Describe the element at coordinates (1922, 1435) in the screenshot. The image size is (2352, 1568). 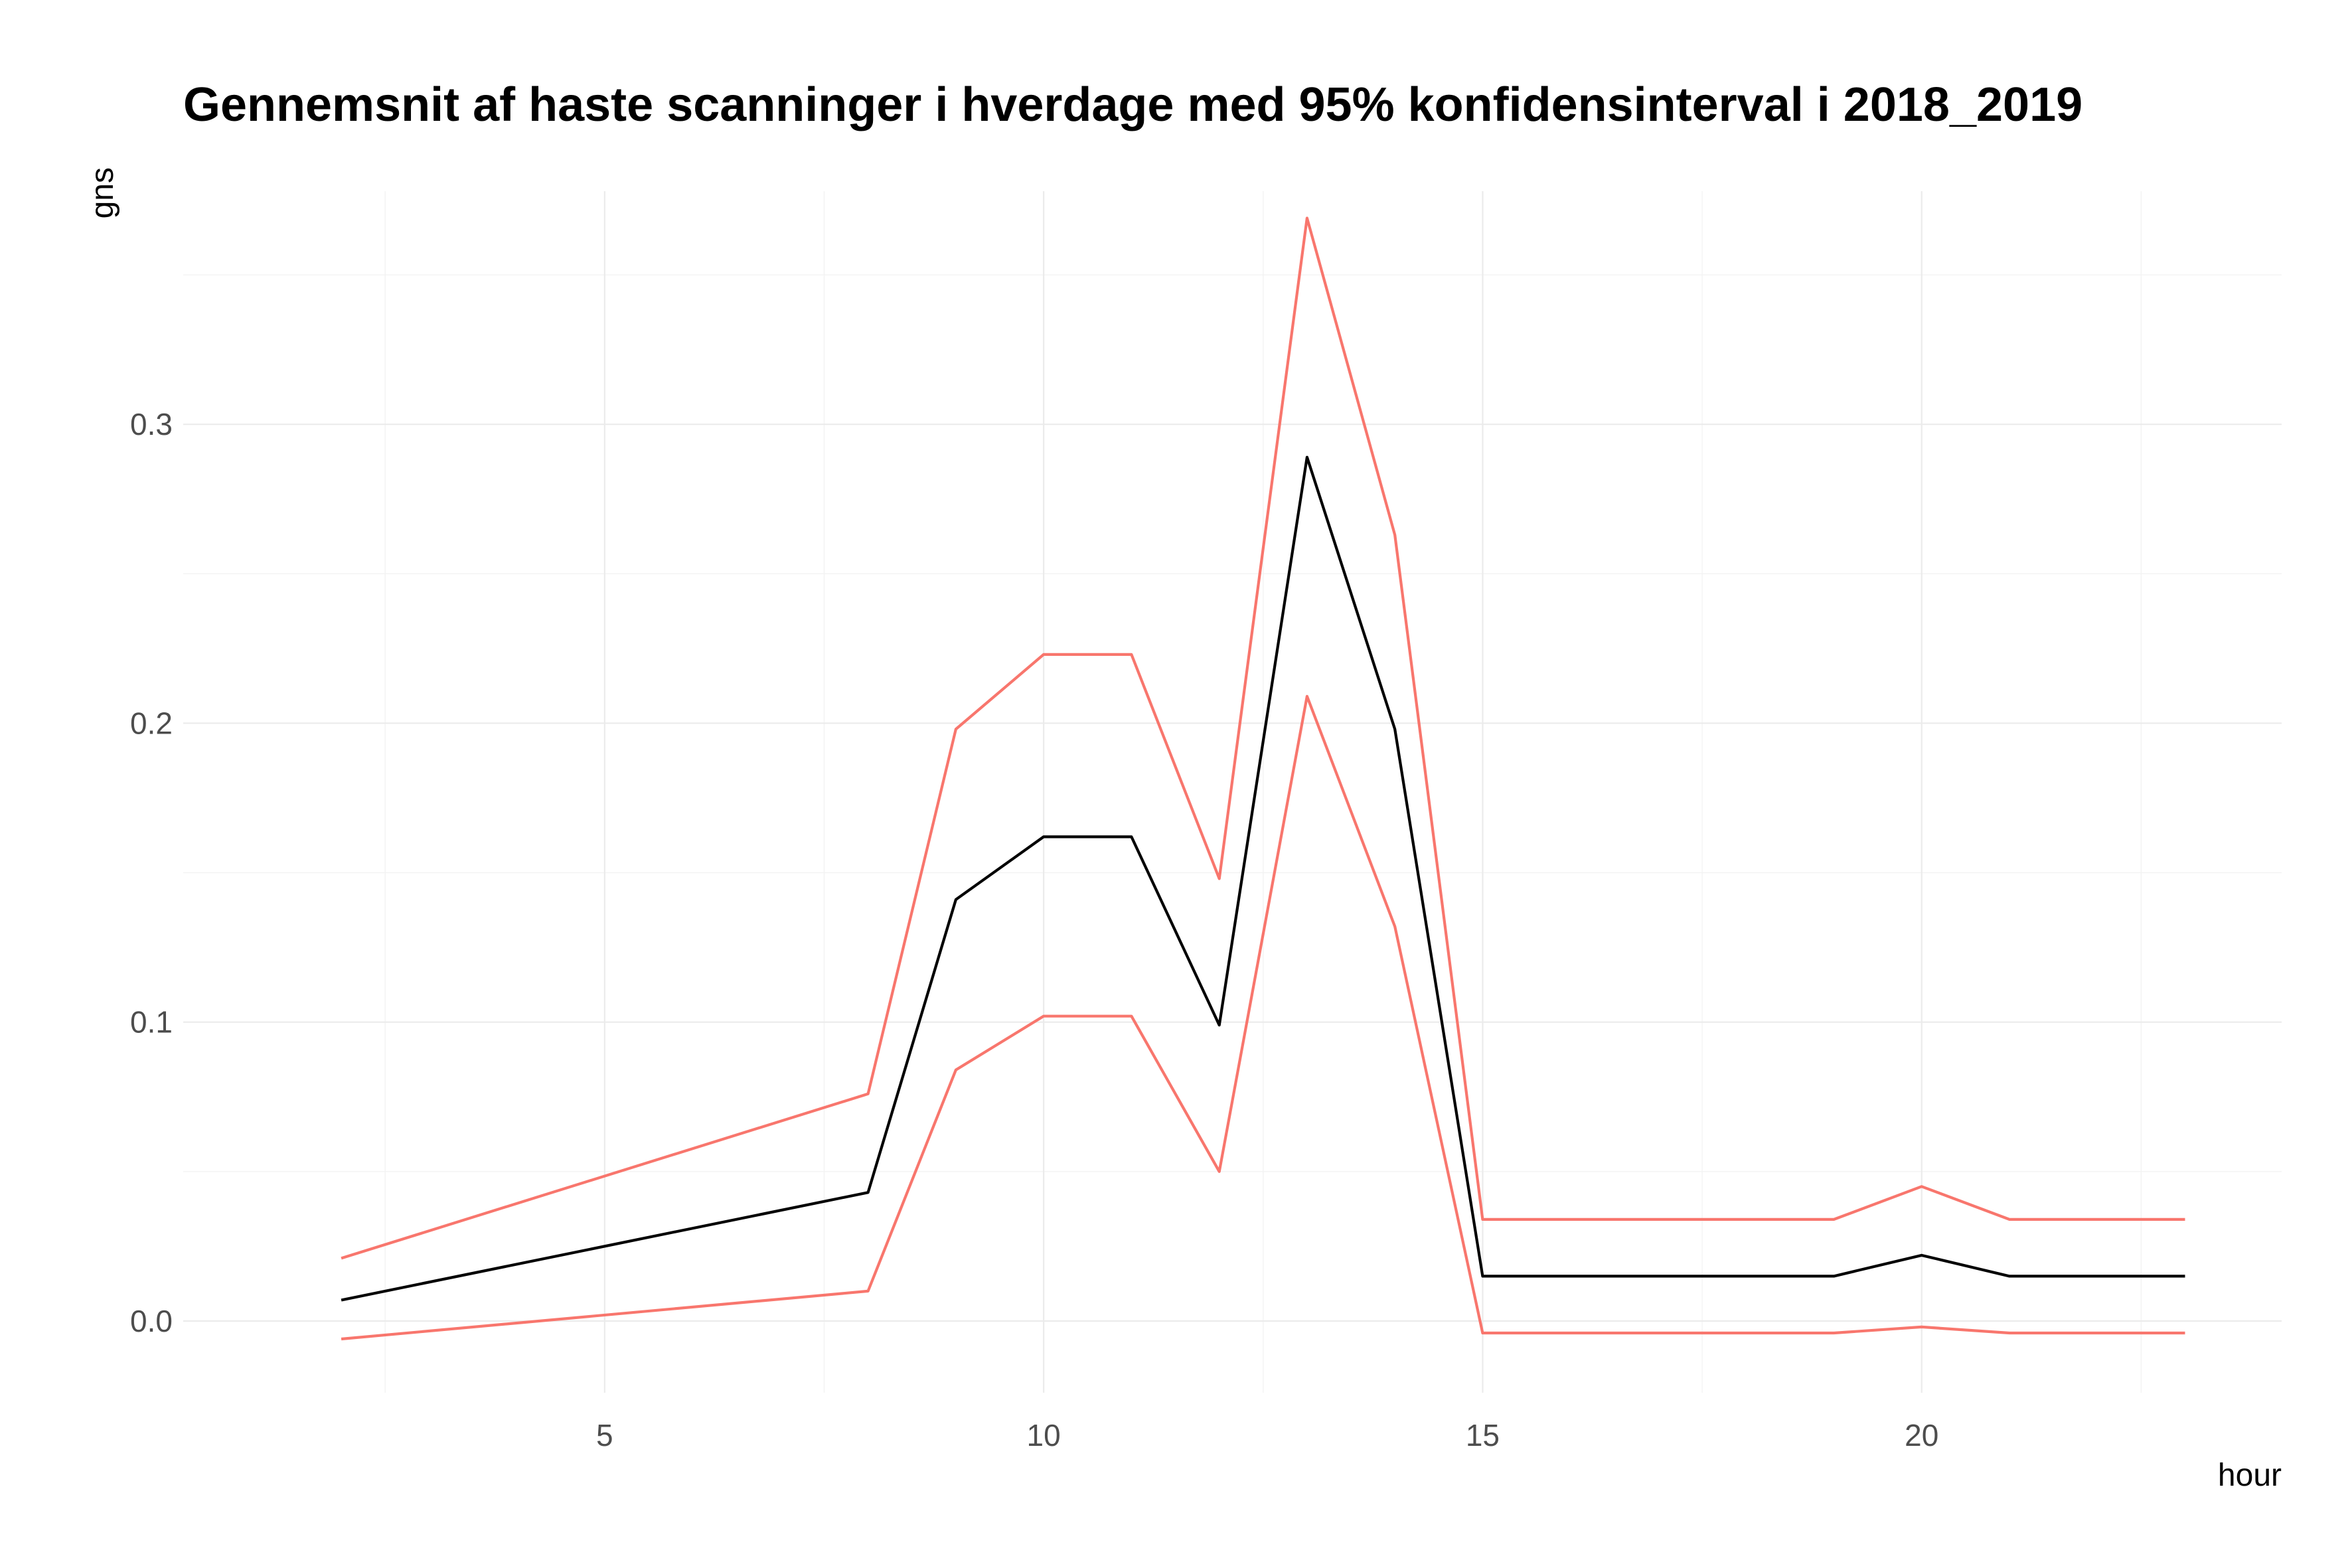
I see `x-tick-label: 20` at that location.